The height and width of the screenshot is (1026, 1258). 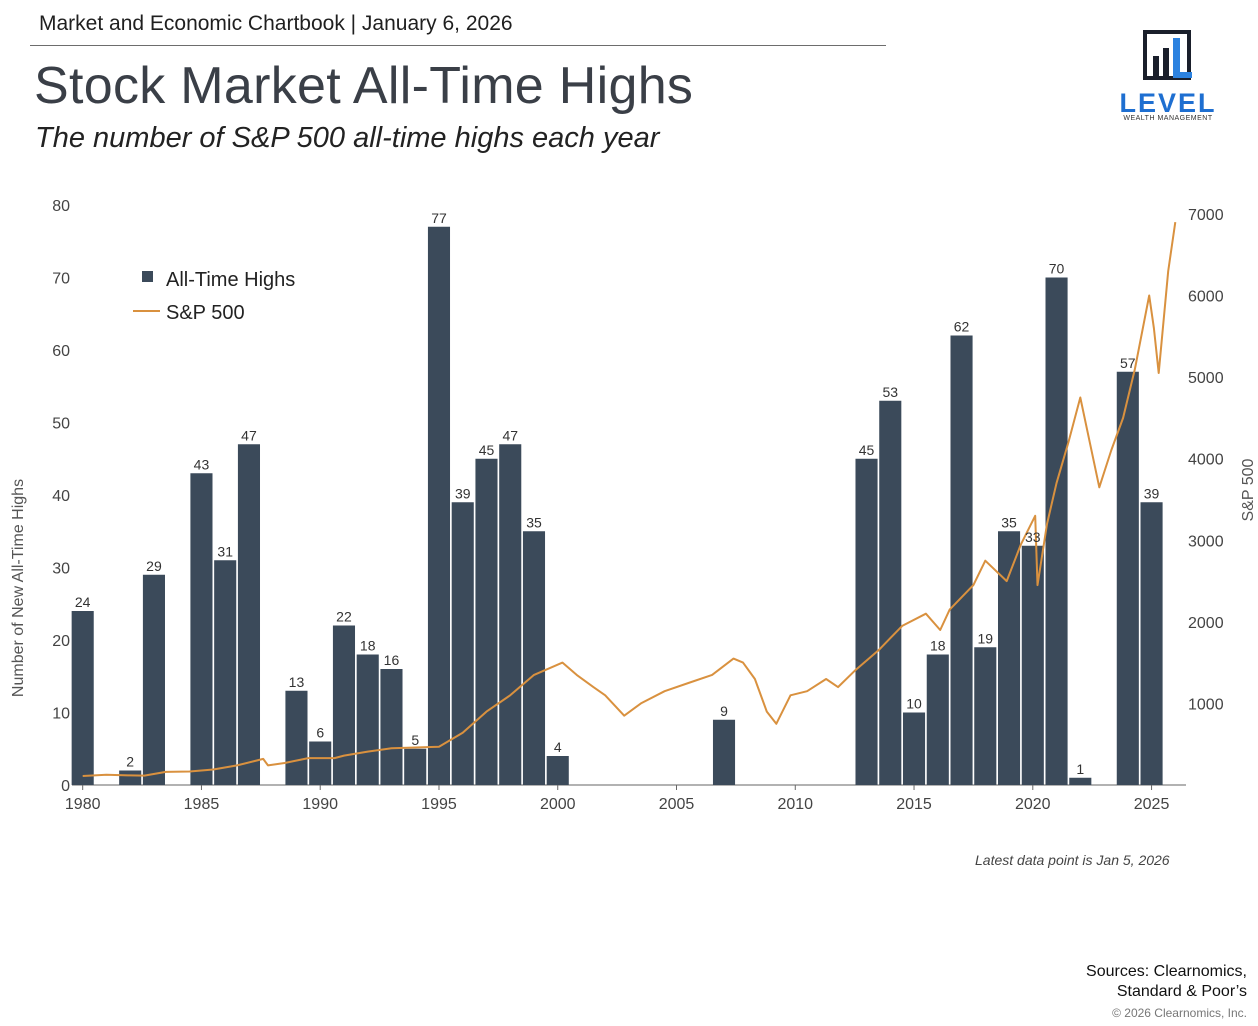 I want to click on y-tick-label: 10, so click(x=61, y=714).